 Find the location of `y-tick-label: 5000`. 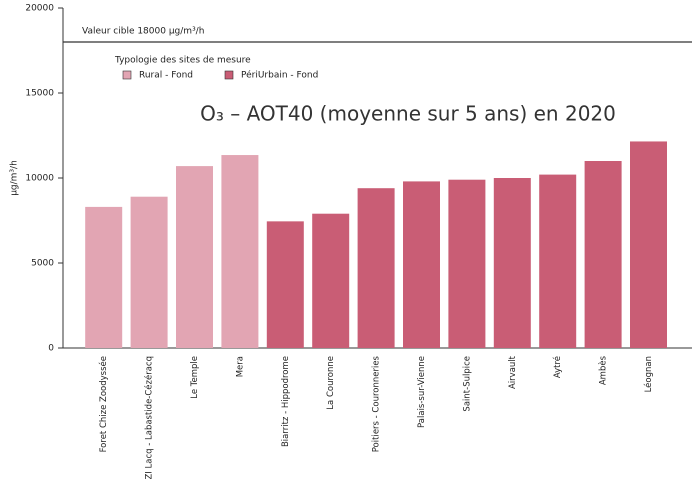

y-tick-label: 5000 is located at coordinates (42, 264).